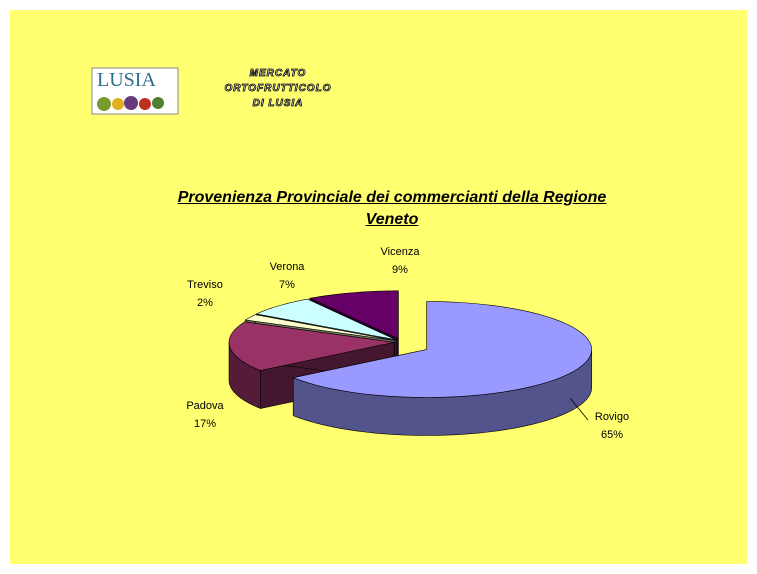  Describe the element at coordinates (205, 303) in the screenshot. I see `slice-value-label: 2%` at that location.